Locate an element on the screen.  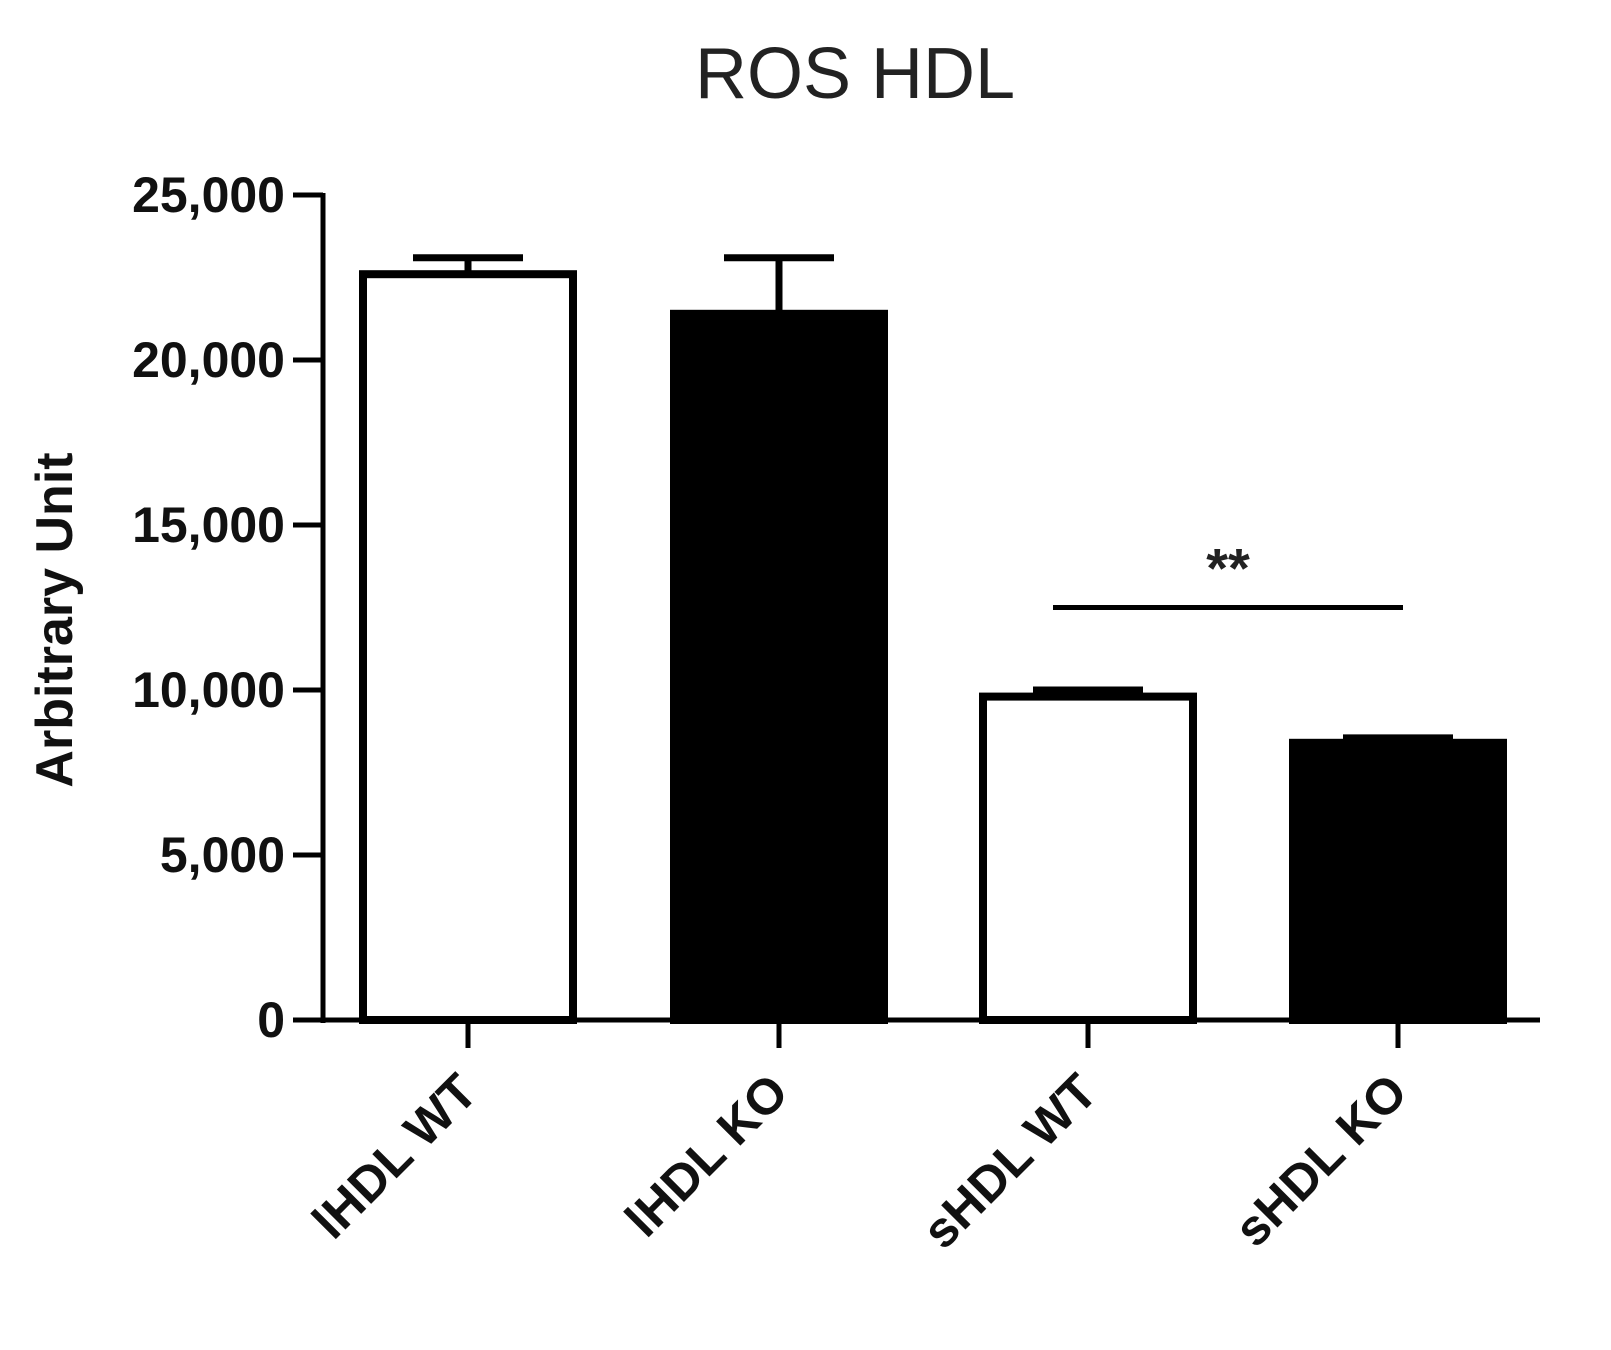
y-axis-label: Arbitrary Unit is located at coordinates (55, 619).